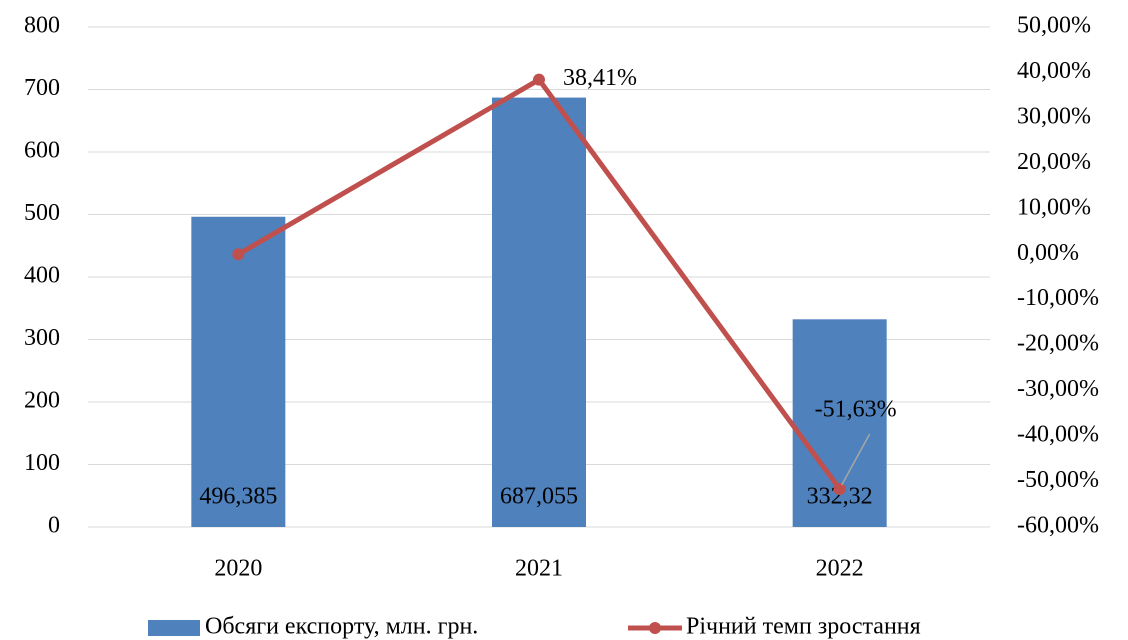 This screenshot has width=1128, height=640. I want to click on y2-tick-label: 0,00%, so click(1048, 253).